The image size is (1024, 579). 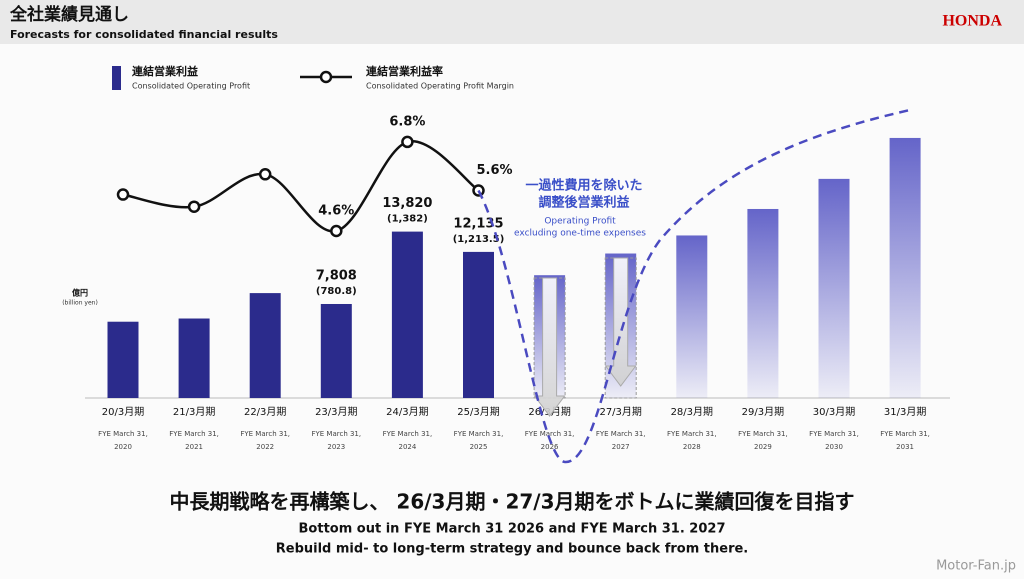 I want to click on x-tick-label-en: 2031, so click(x=905, y=447).